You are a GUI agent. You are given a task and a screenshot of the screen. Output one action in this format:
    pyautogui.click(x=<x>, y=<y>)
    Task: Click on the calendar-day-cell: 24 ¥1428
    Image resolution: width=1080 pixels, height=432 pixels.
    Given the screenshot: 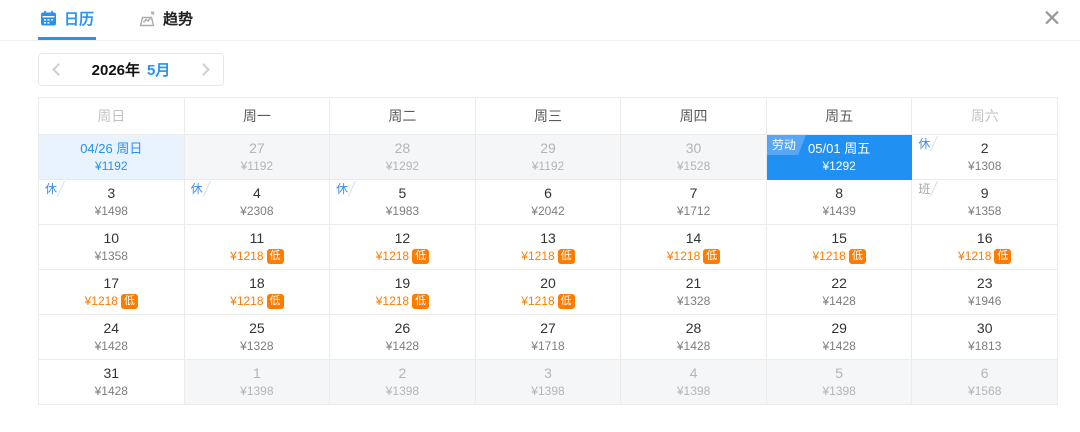 What is the action you would take?
    pyautogui.click(x=112, y=337)
    